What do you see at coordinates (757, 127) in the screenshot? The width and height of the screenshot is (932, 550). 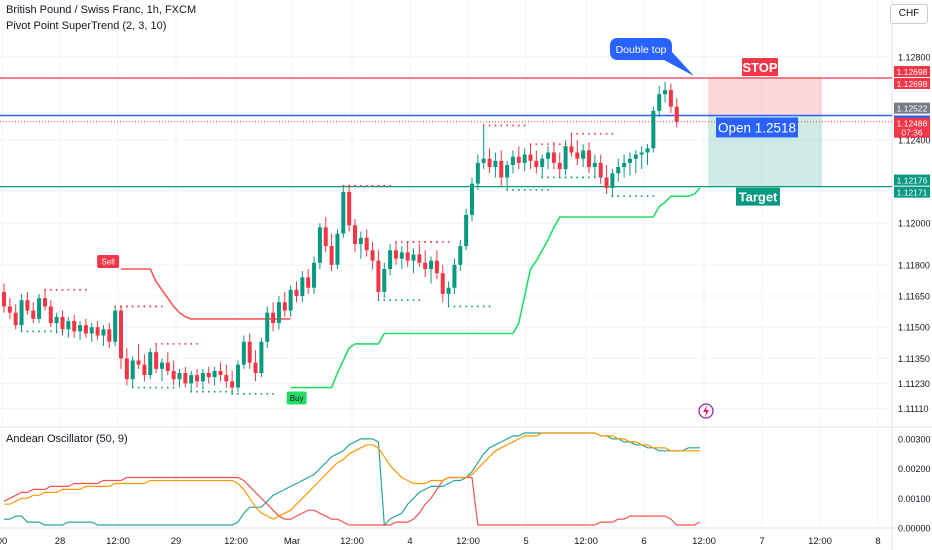 I see `open-badge` at bounding box center [757, 127].